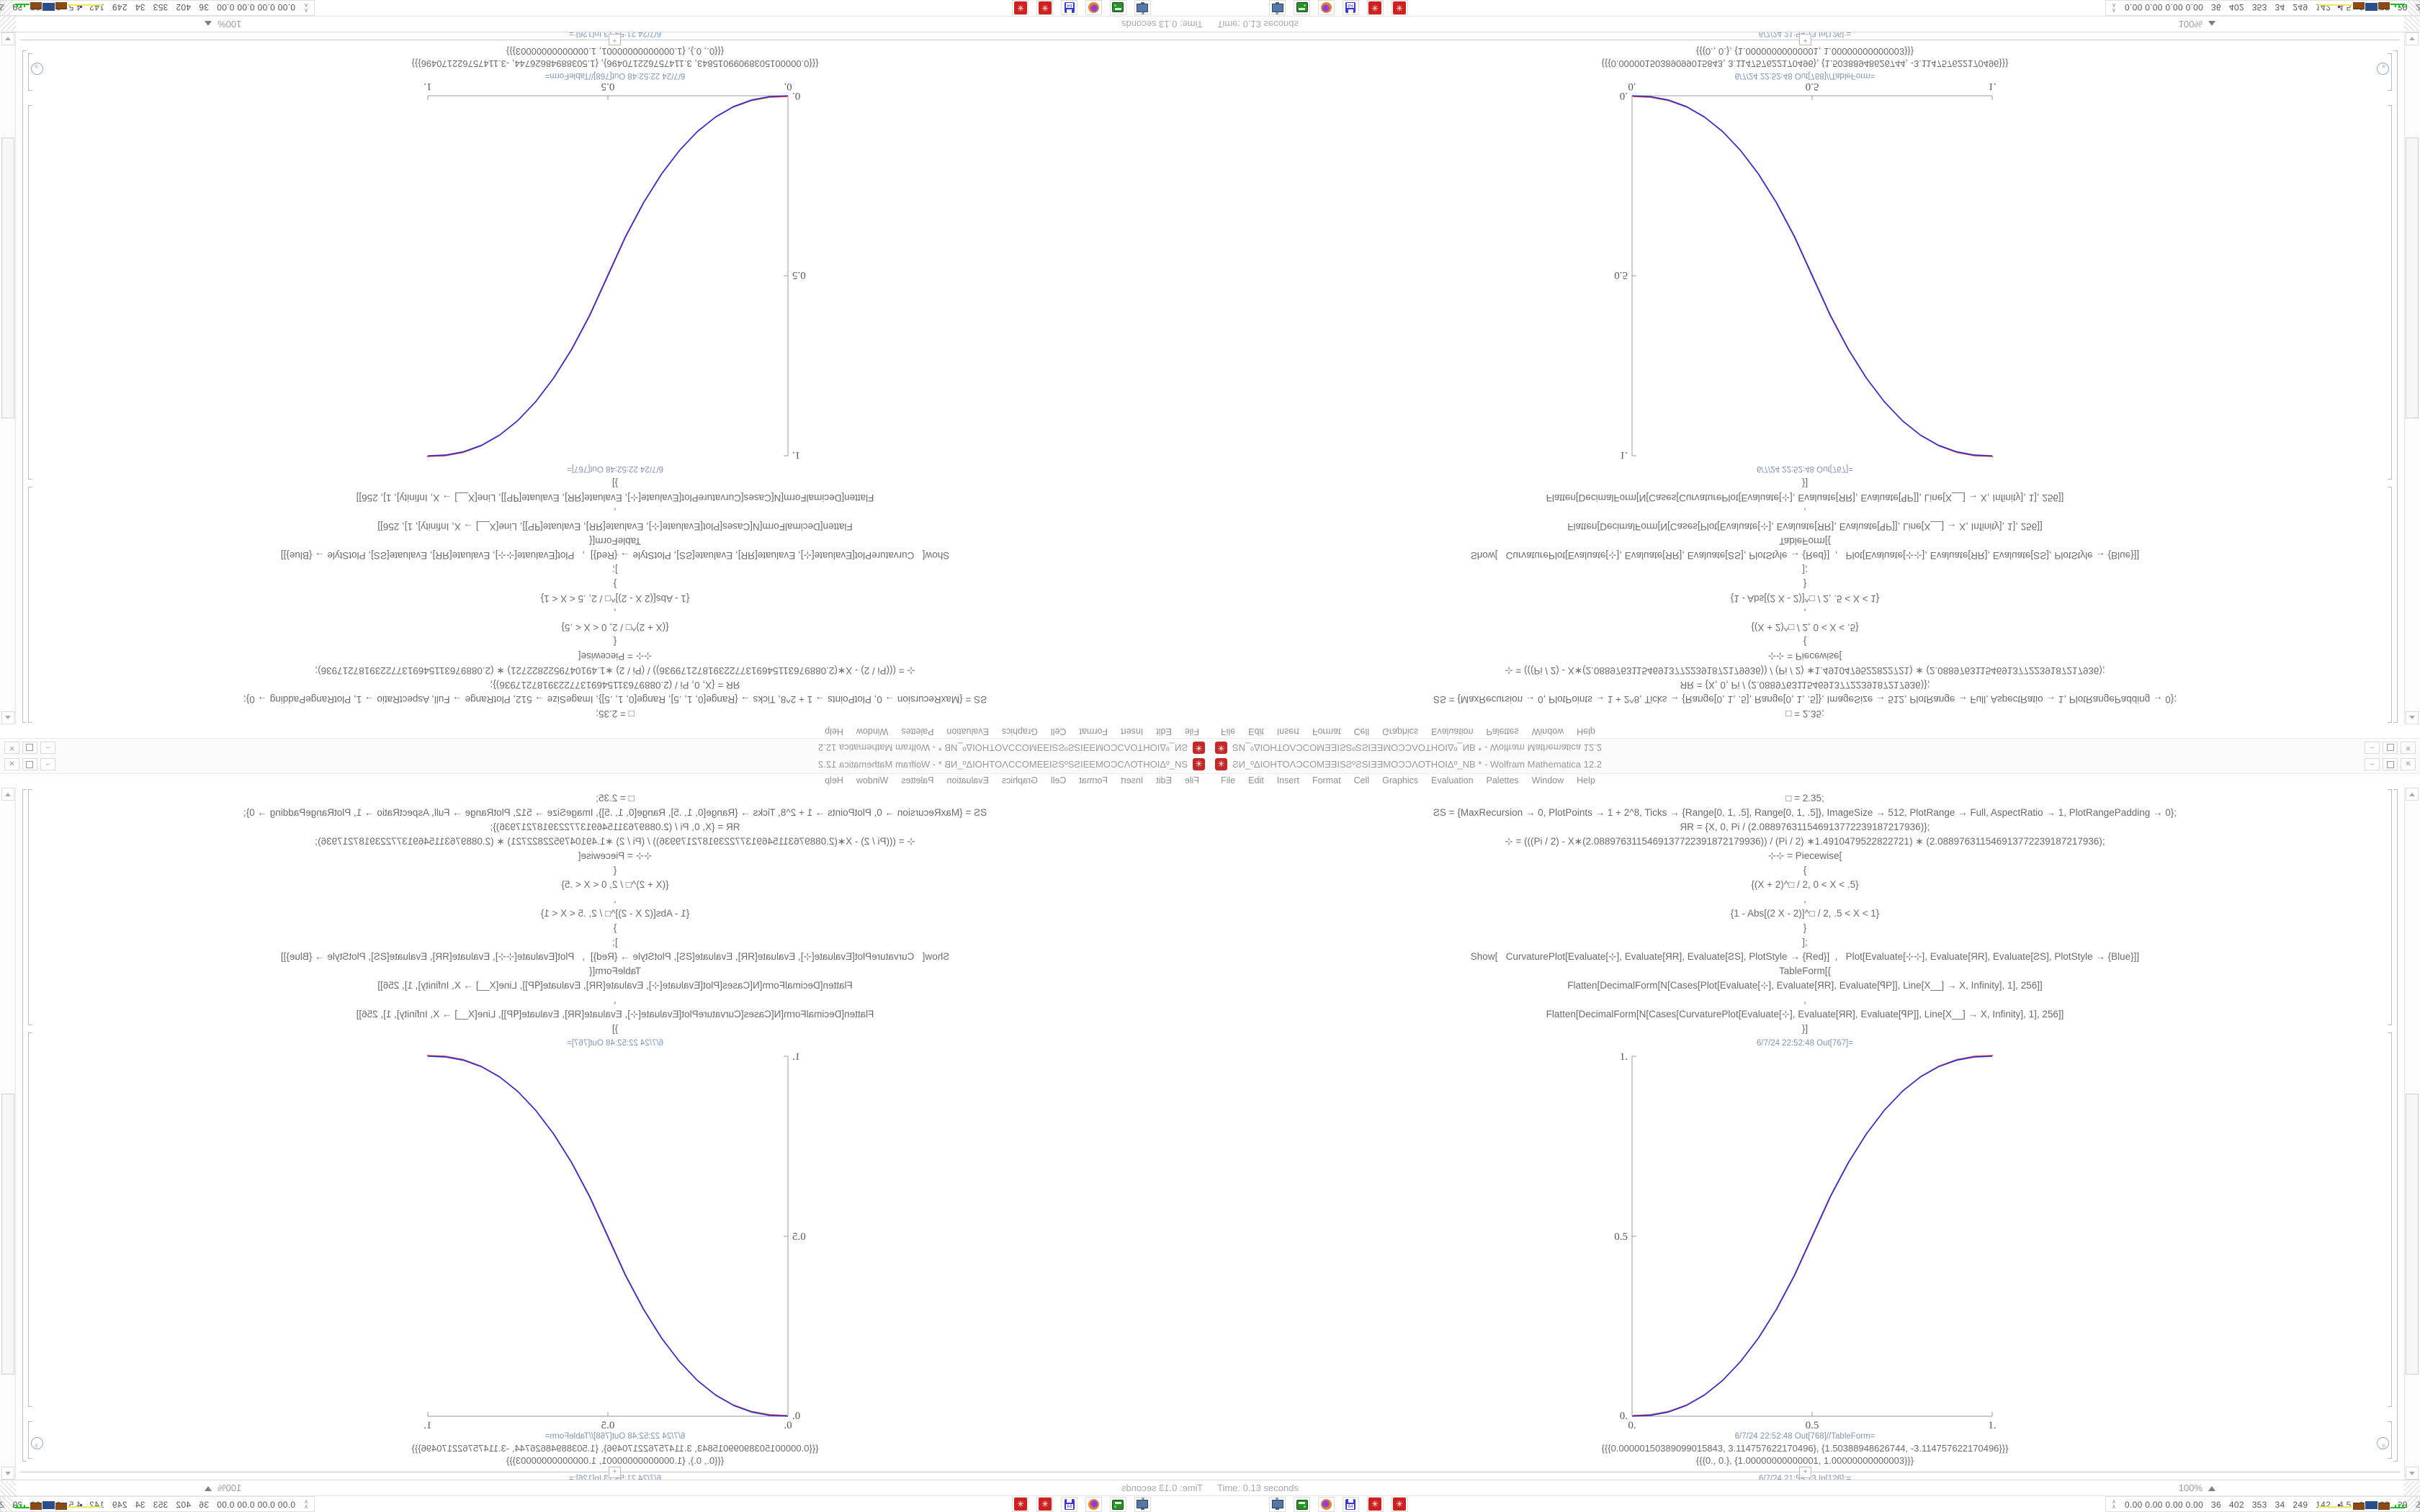 This screenshot has width=2420, height=1512. I want to click on menu-item: Insert, so click(1287, 731).